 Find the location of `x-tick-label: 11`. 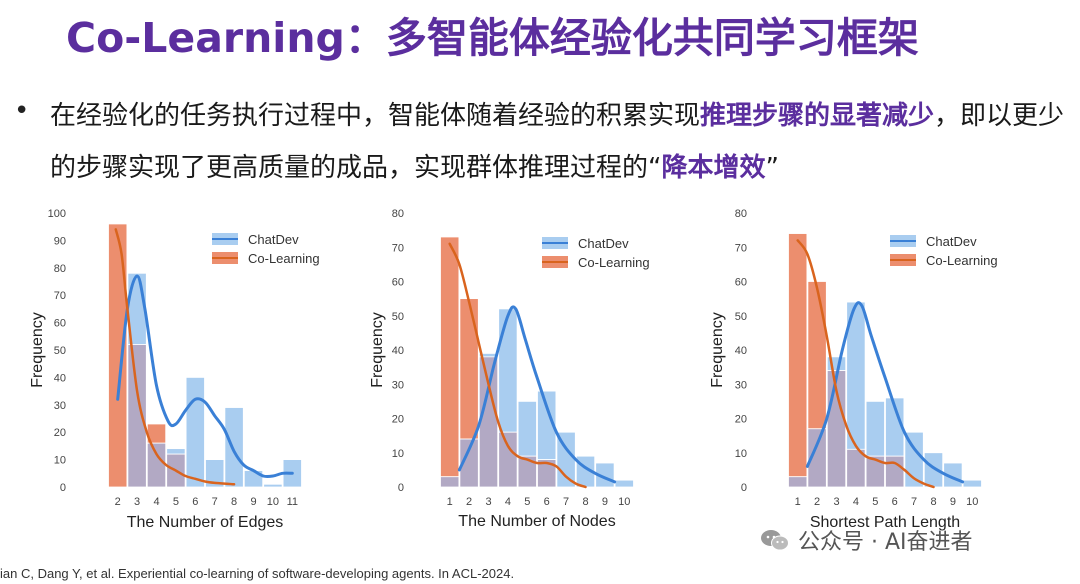

x-tick-label: 11 is located at coordinates (292, 502).